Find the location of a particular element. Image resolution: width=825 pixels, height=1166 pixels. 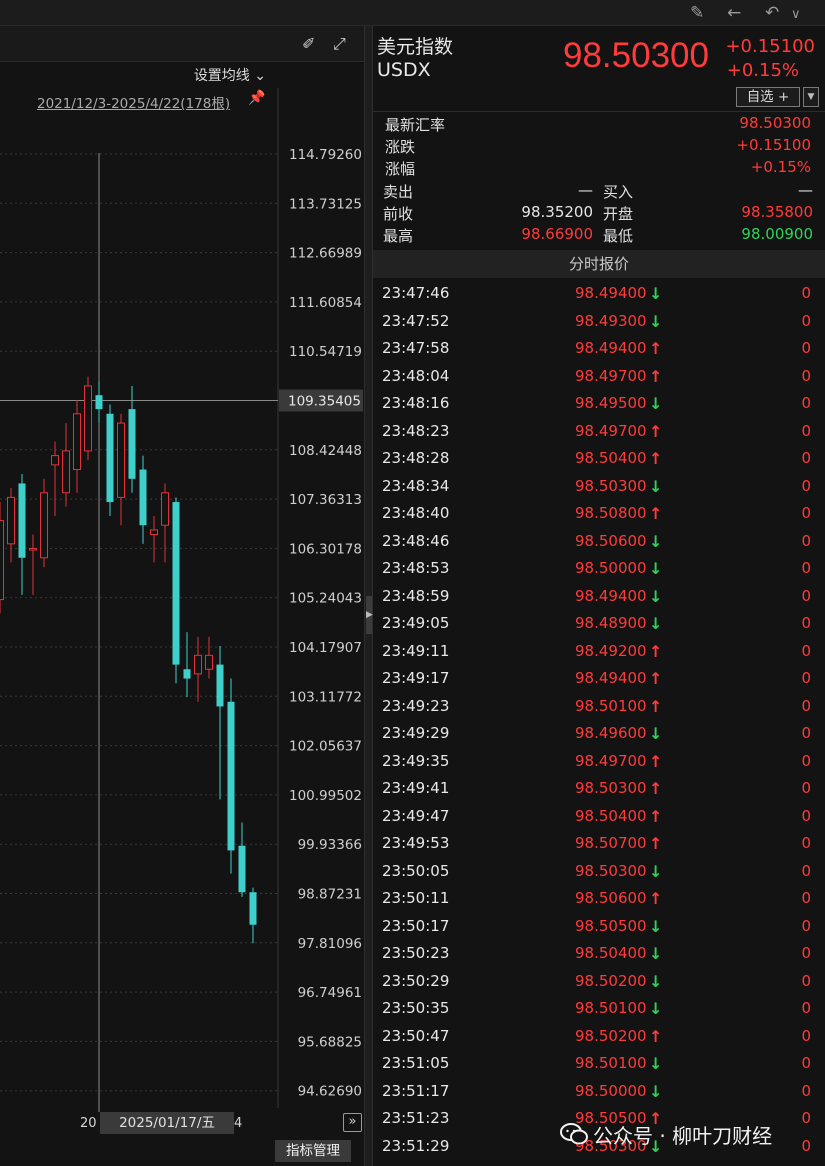

stat-label: 最新汇率 is located at coordinates (415, 125).